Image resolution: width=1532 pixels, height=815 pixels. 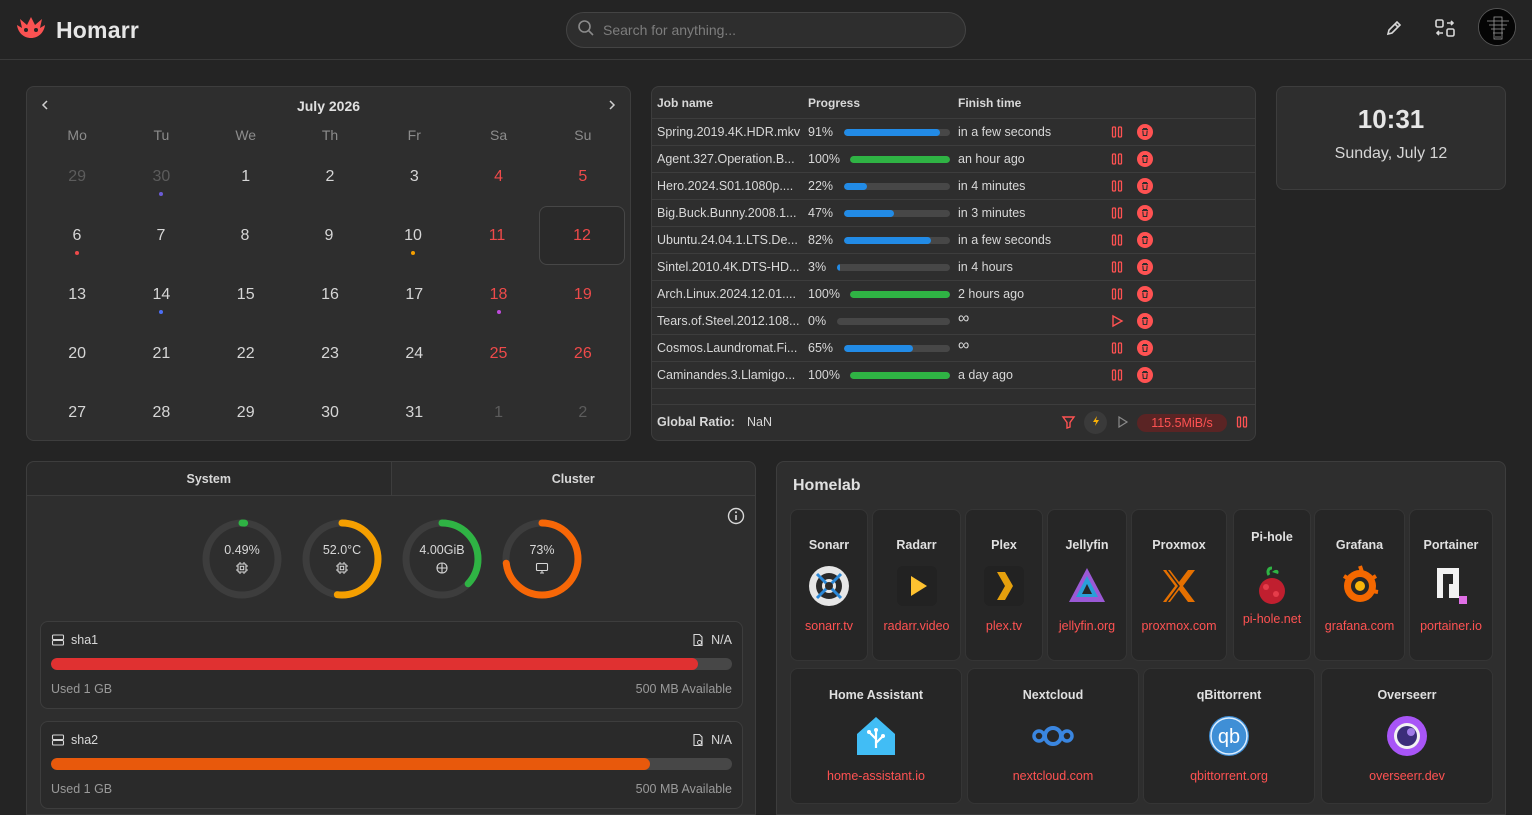 I want to click on download-row: Tears.of.Steel.2012.108... 0% ∞, so click(x=953, y=321).